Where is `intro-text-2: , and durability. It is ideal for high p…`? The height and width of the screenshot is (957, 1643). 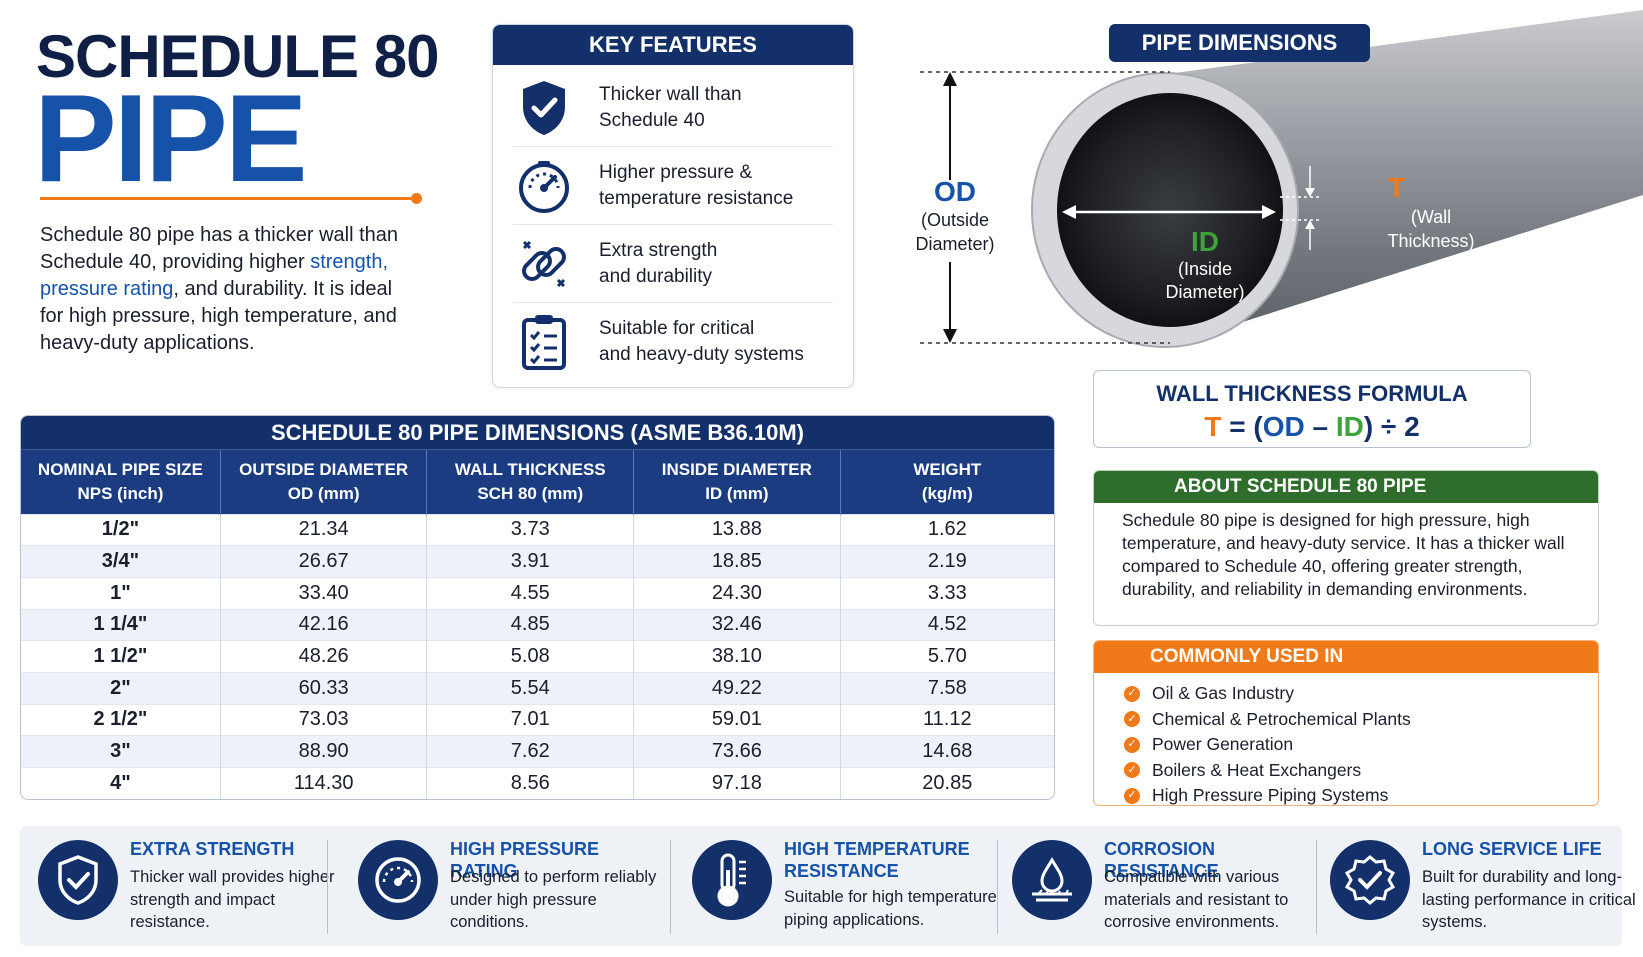 intro-text-2: , and durability. It is ideal for high p… is located at coordinates (218, 316).